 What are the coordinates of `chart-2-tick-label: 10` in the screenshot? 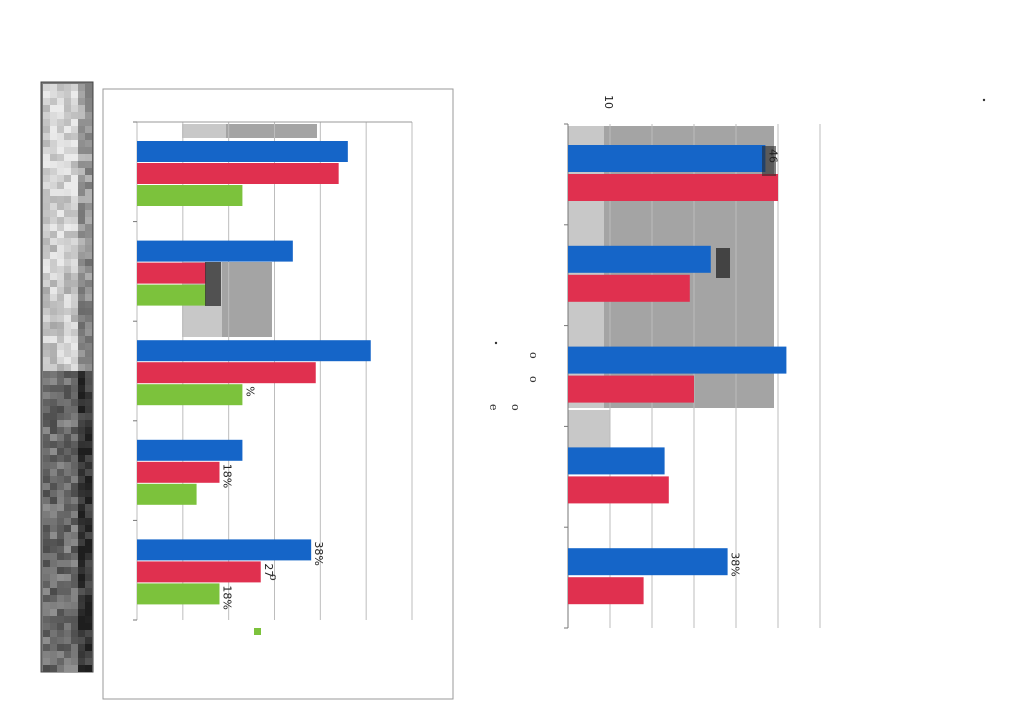 It's located at (608, 102).